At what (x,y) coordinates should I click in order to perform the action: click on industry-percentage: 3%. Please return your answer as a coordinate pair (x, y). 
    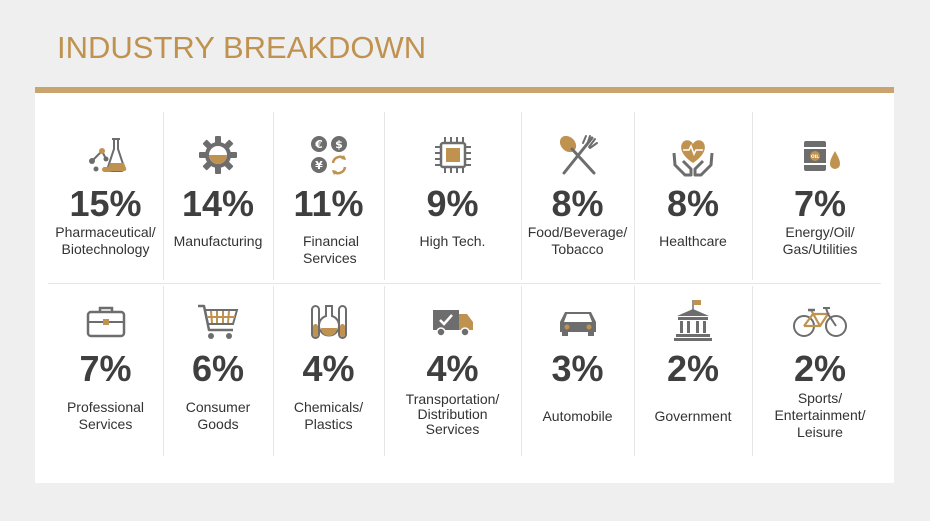
    Looking at the image, I should click on (577, 368).